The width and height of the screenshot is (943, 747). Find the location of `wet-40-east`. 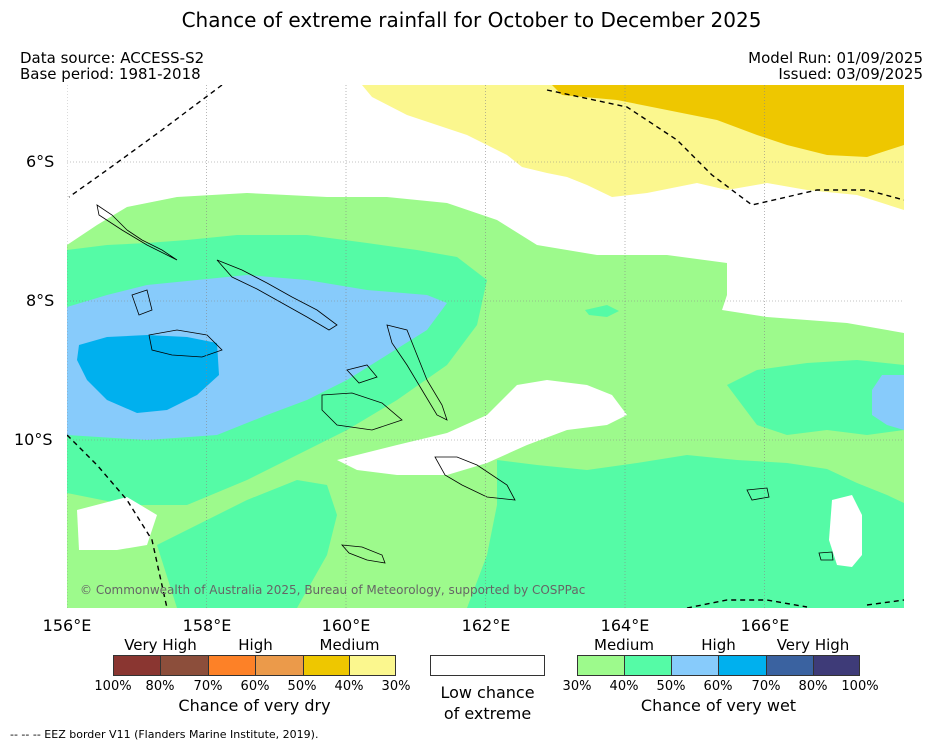

wet-40-east is located at coordinates (815, 397).